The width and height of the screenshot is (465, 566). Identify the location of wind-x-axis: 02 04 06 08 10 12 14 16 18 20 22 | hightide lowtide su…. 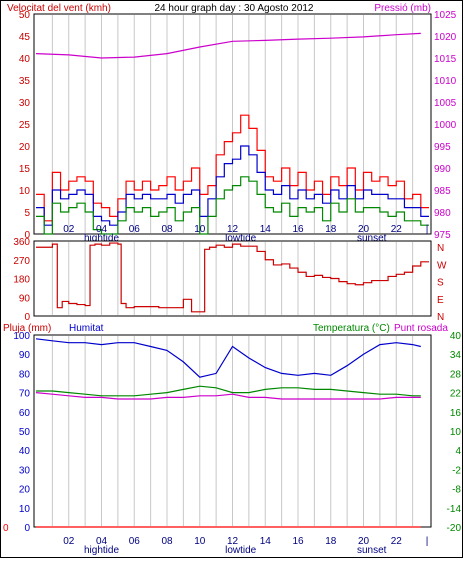
(245, 234).